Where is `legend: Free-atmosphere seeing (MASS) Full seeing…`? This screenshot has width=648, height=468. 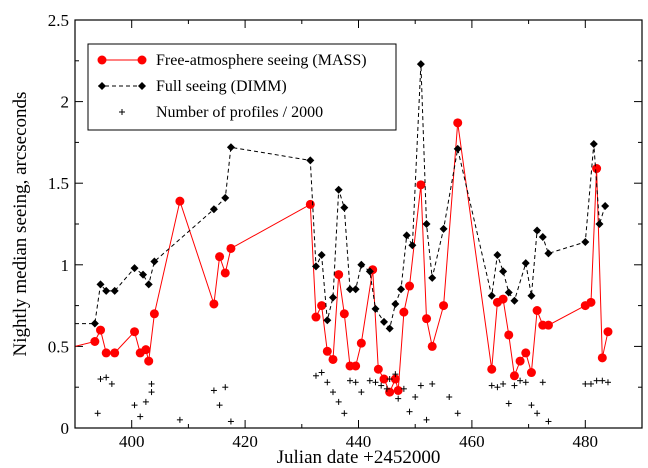 legend: Free-atmosphere seeing (MASS) Full seeing… is located at coordinates (242, 87).